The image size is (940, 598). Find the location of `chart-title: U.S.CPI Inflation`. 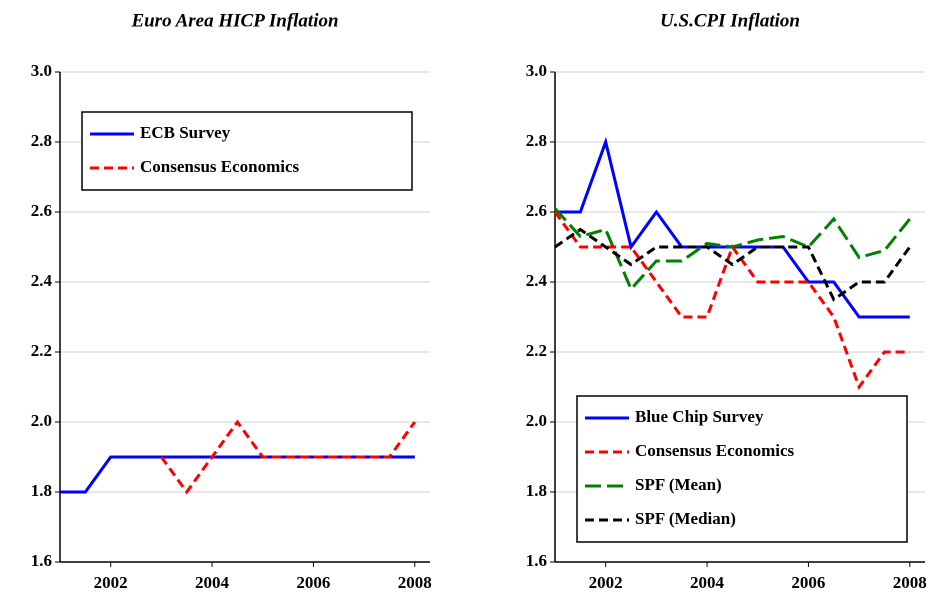

chart-title: U.S.CPI Inflation is located at coordinates (730, 20).